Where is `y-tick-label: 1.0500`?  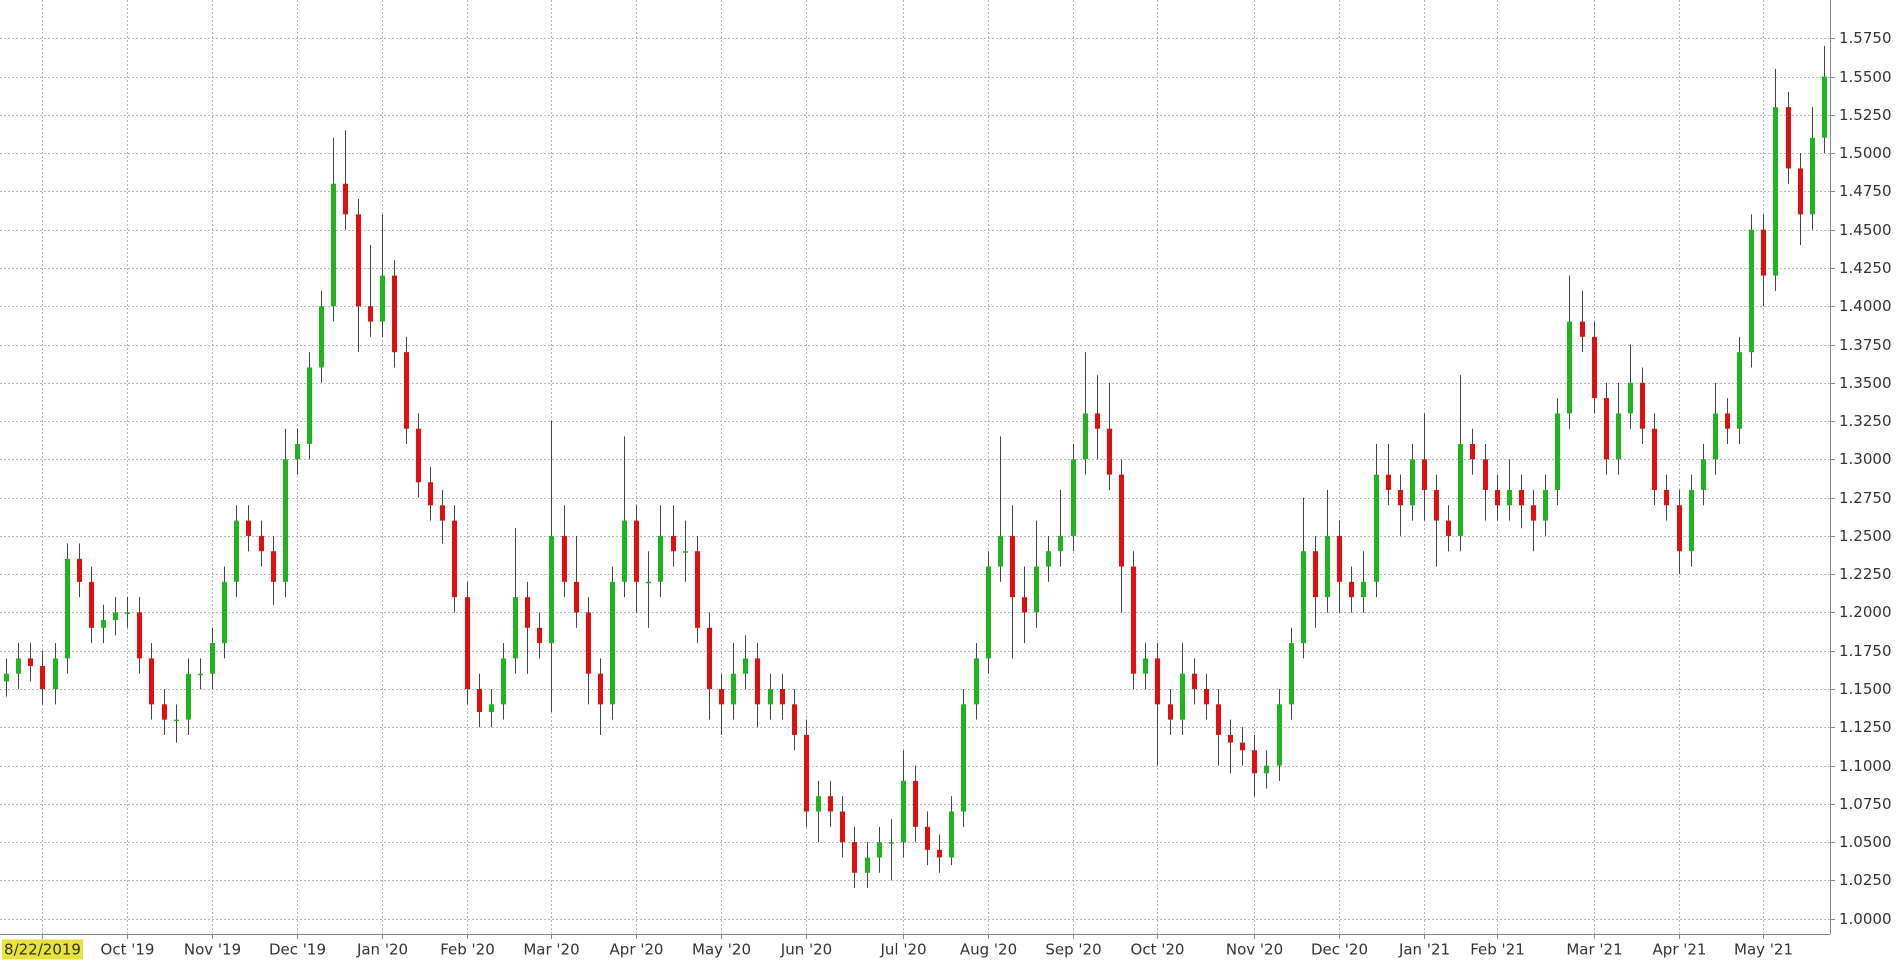
y-tick-label: 1.0500 is located at coordinates (1865, 842).